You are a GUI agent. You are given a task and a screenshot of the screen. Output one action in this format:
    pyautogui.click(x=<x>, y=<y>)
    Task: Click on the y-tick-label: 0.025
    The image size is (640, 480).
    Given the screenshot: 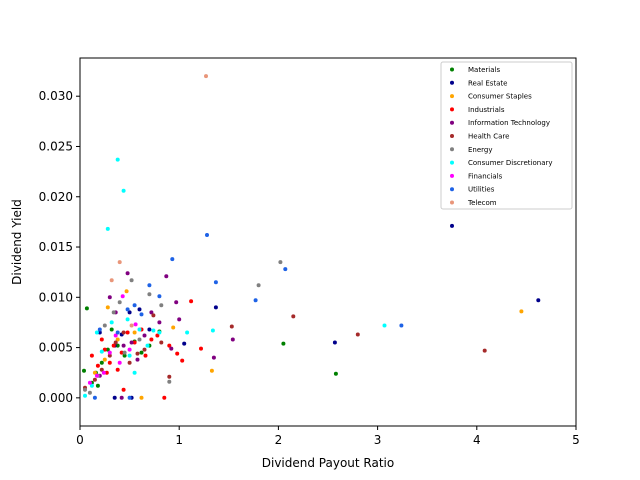 What is the action you would take?
    pyautogui.click(x=56, y=146)
    